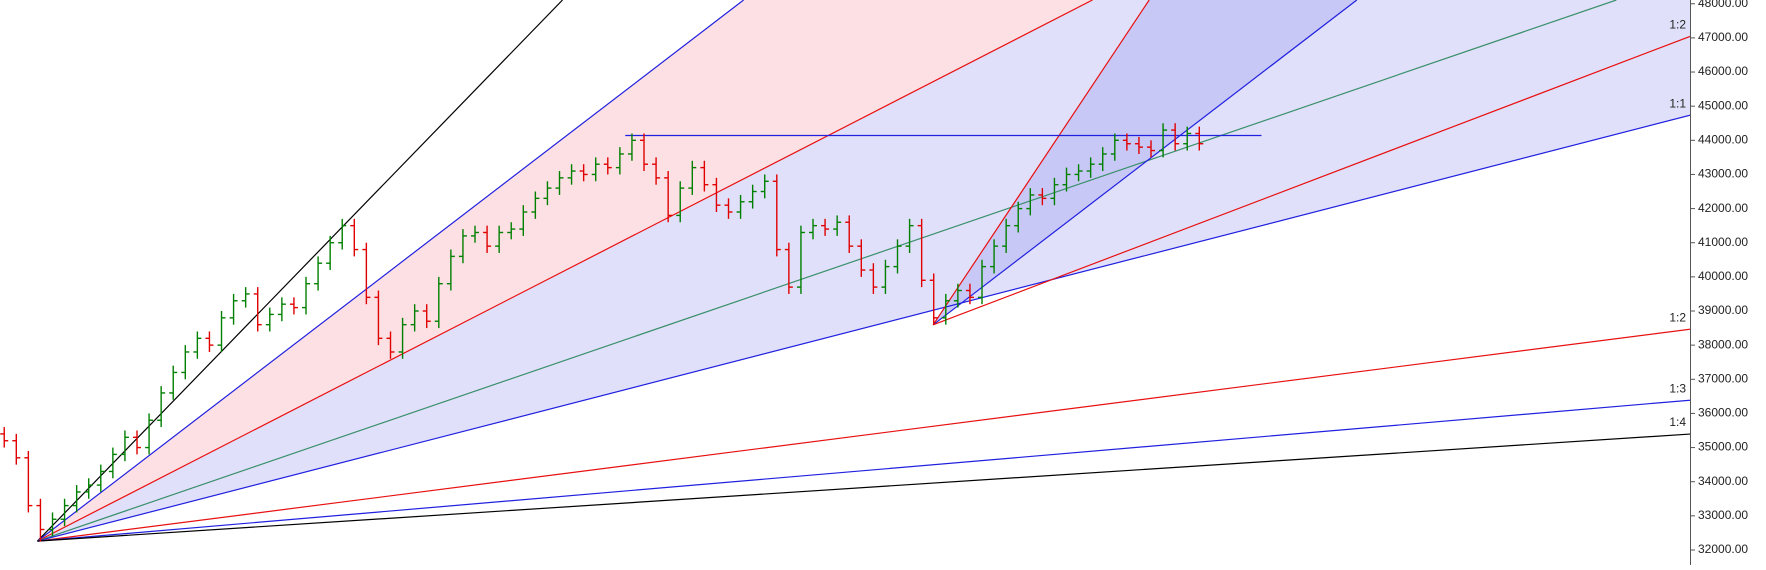 Image resolution: width=1766 pixels, height=570 pixels. I want to click on y-tick-label: 38000.00, so click(1723, 344).